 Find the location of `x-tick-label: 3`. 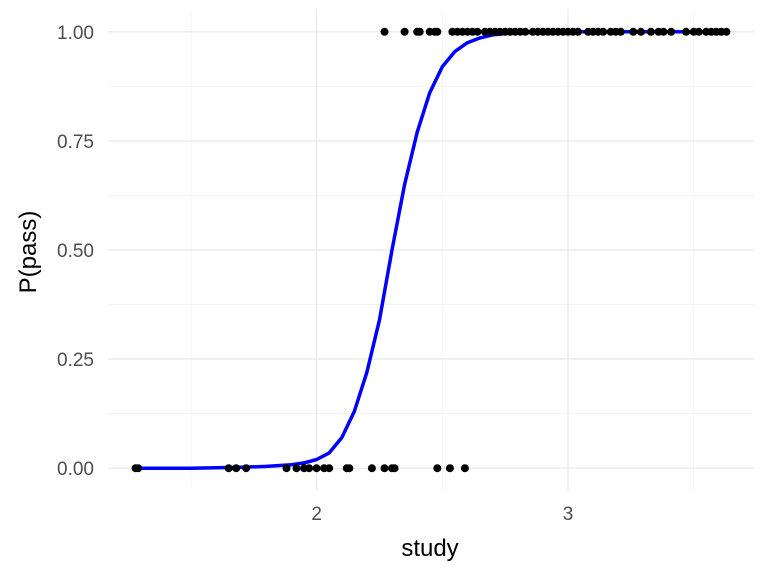

x-tick-label: 3 is located at coordinates (568, 514).